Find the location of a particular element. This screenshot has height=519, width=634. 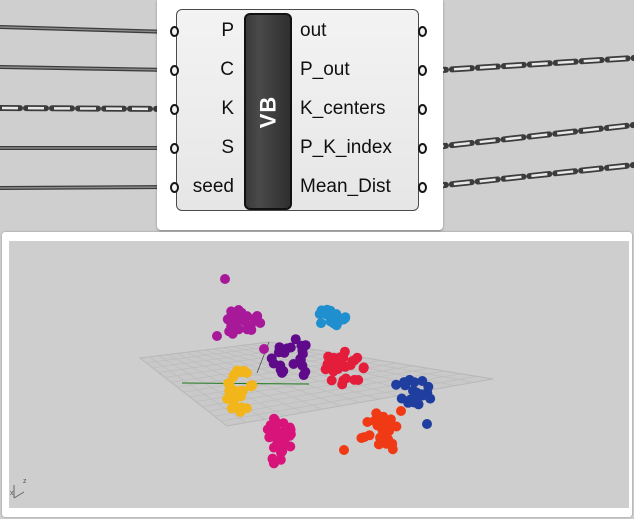

cluster-yellow is located at coordinates (240, 391).